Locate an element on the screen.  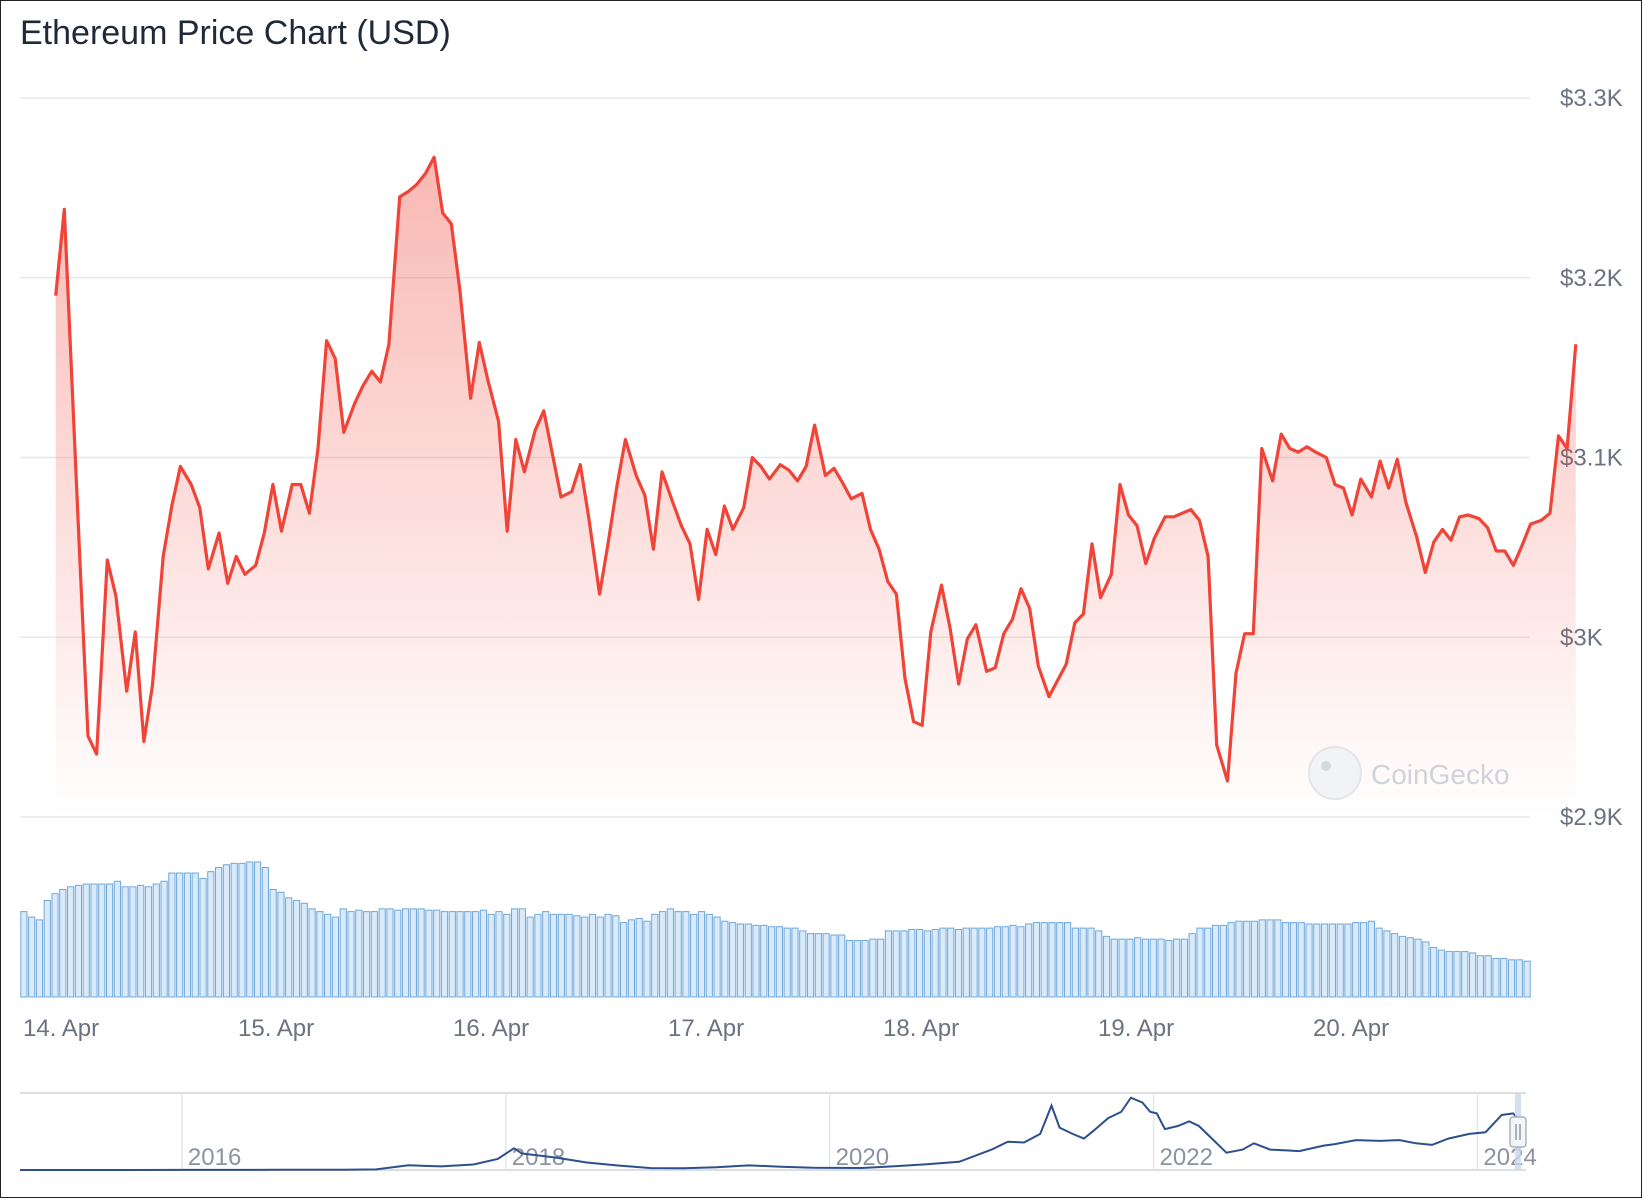
navigator-line is located at coordinates (770, 1133).